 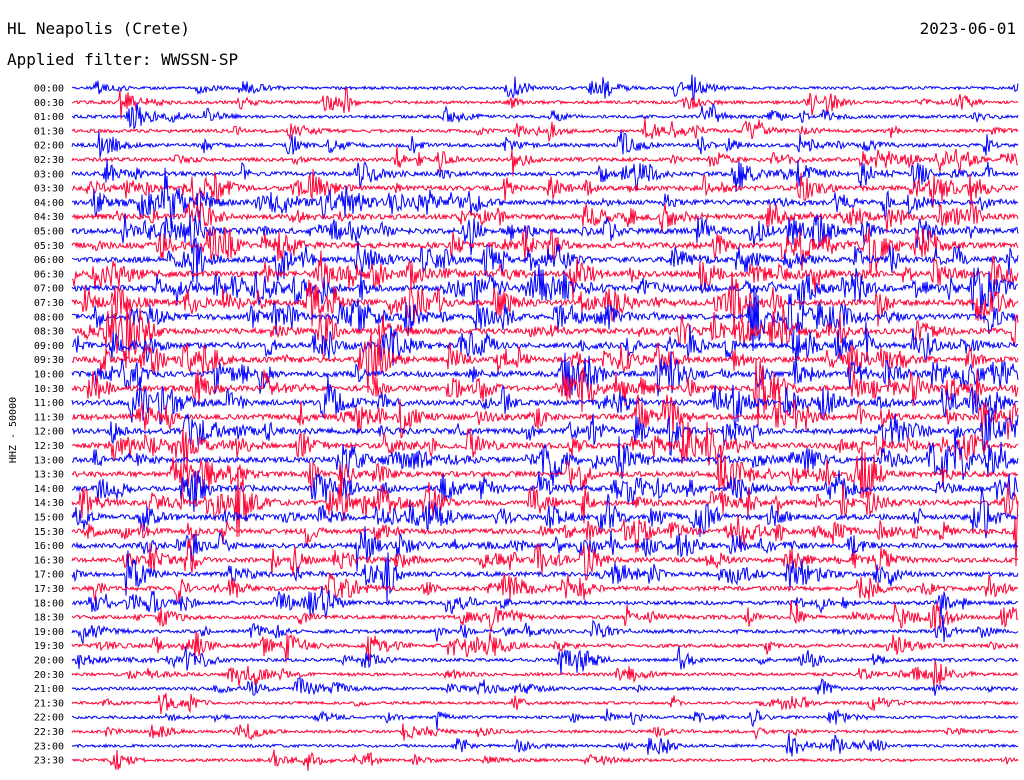 What do you see at coordinates (49, 675) in the screenshot?
I see `tick-label: 20:30` at bounding box center [49, 675].